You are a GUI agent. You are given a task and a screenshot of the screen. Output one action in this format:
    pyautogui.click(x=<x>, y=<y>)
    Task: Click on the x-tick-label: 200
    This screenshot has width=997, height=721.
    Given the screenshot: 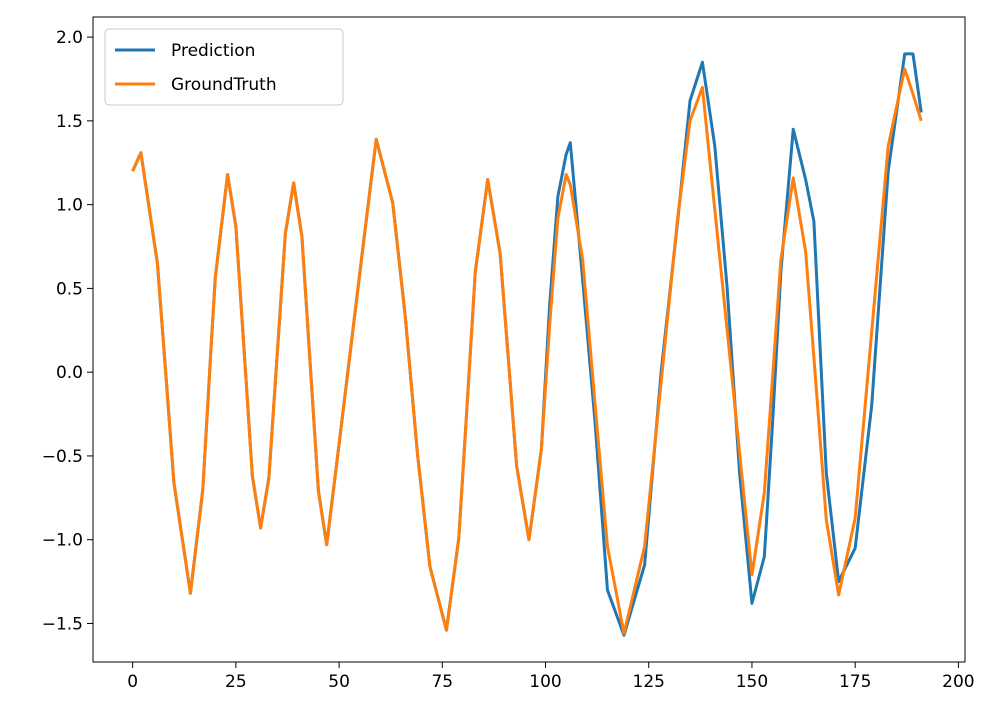 What is the action you would take?
    pyautogui.click(x=958, y=682)
    